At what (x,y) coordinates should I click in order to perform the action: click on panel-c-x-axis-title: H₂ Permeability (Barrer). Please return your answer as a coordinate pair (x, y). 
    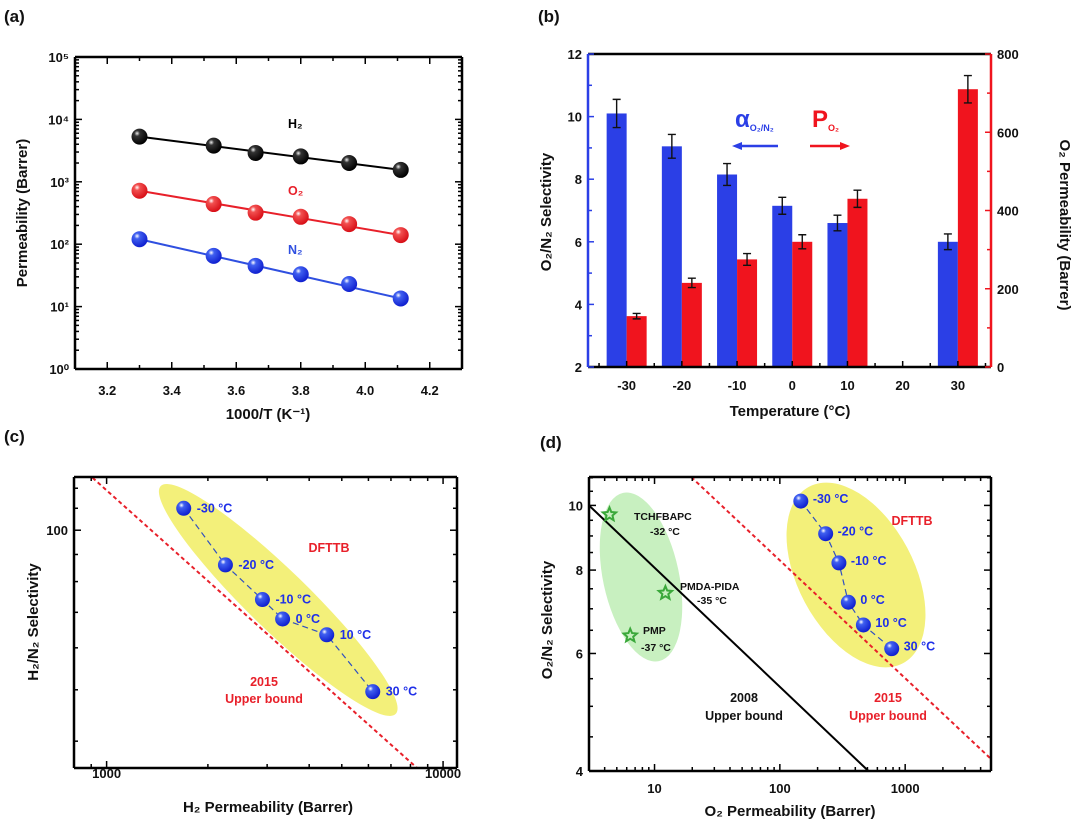
    Looking at the image, I should click on (268, 807).